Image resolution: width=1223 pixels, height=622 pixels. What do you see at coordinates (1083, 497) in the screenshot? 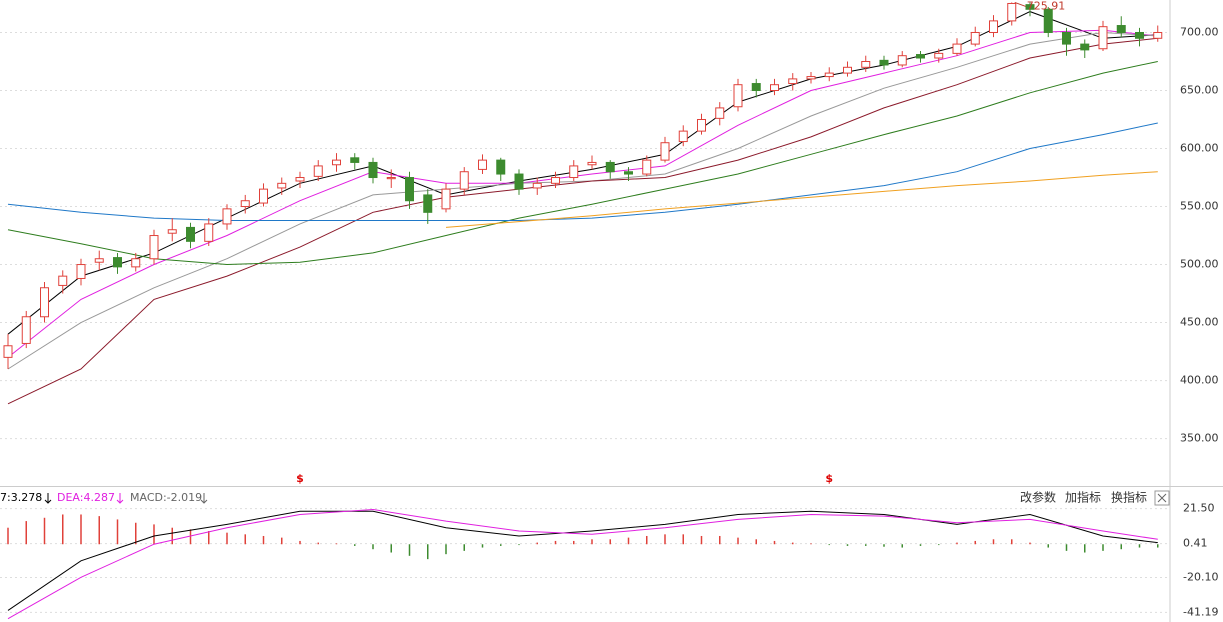
I see `toolbar-button: 加指标` at bounding box center [1083, 497].